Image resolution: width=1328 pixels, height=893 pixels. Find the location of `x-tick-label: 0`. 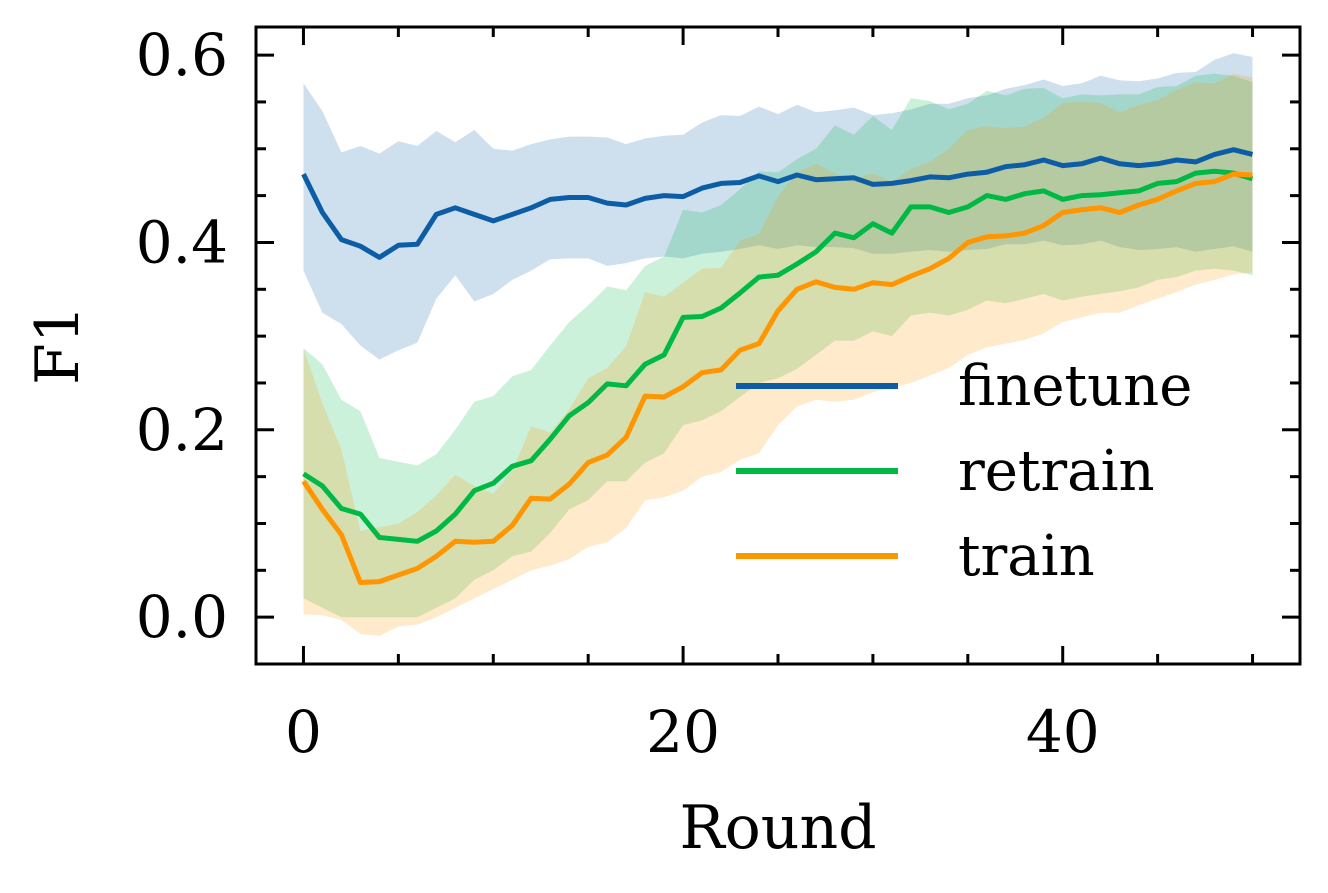

x-tick-label: 0 is located at coordinates (303, 732).